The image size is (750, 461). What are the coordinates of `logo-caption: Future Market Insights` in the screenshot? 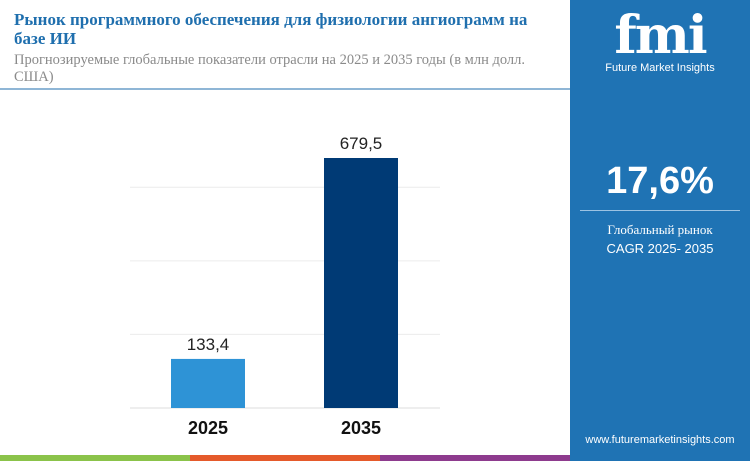 It's located at (660, 68).